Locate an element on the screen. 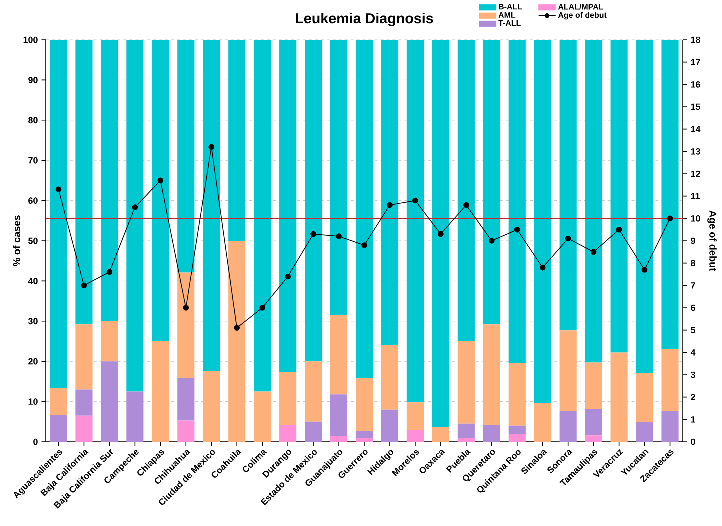  y-tick-label: 70 is located at coordinates (33, 160).